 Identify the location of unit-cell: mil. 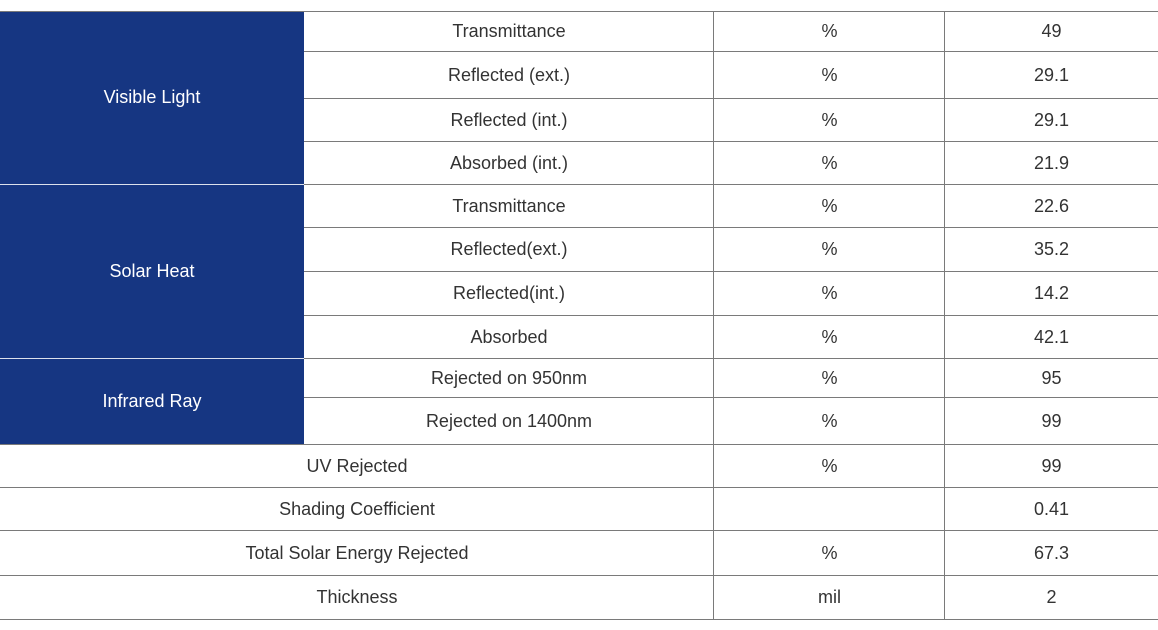
(829, 597).